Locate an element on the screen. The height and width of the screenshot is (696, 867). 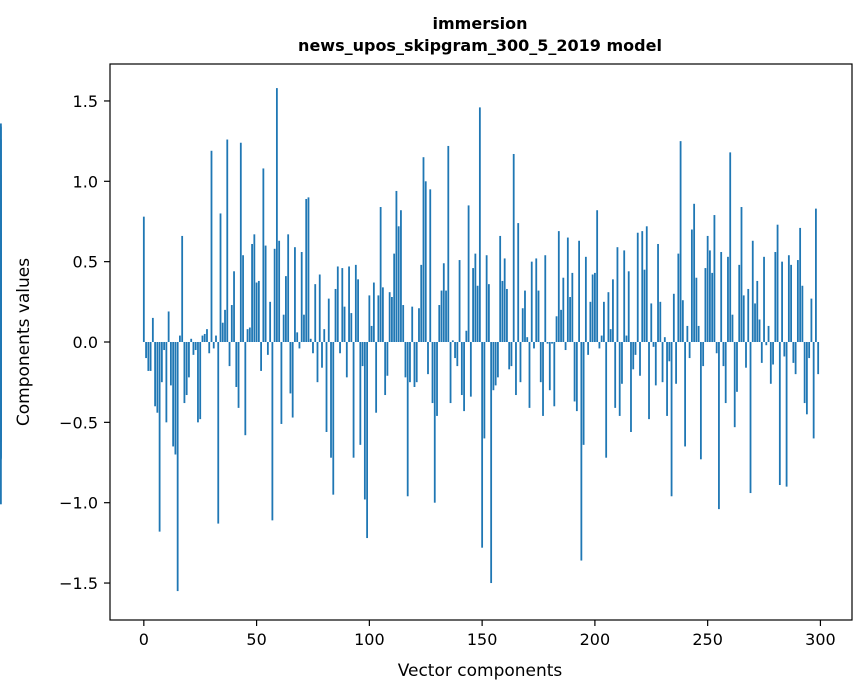
y-tick-label: −1.0 is located at coordinates (78, 503).